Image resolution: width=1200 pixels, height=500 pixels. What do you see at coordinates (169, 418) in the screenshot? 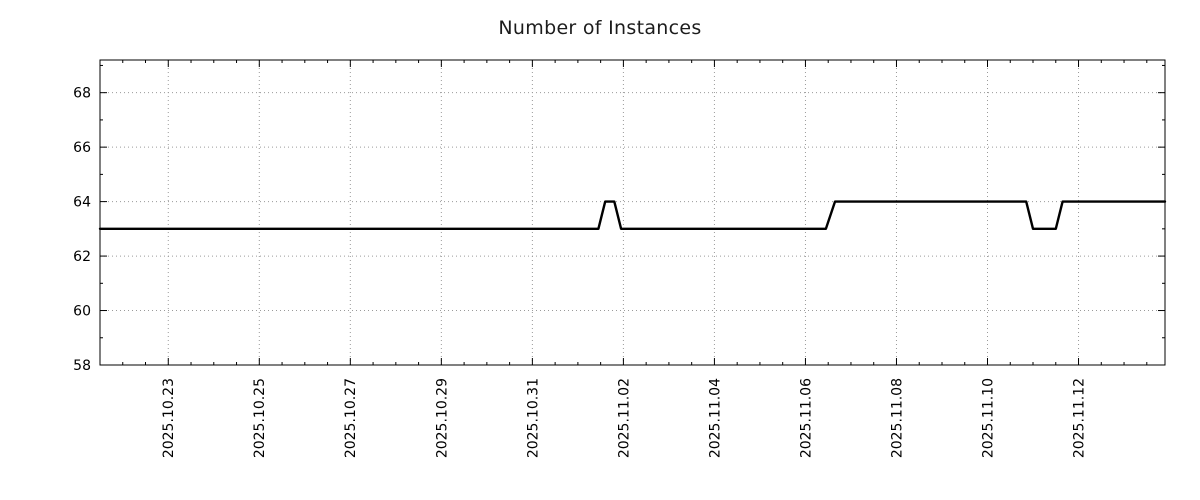
I see `x-tick-label: 2025.10.23` at bounding box center [169, 418].